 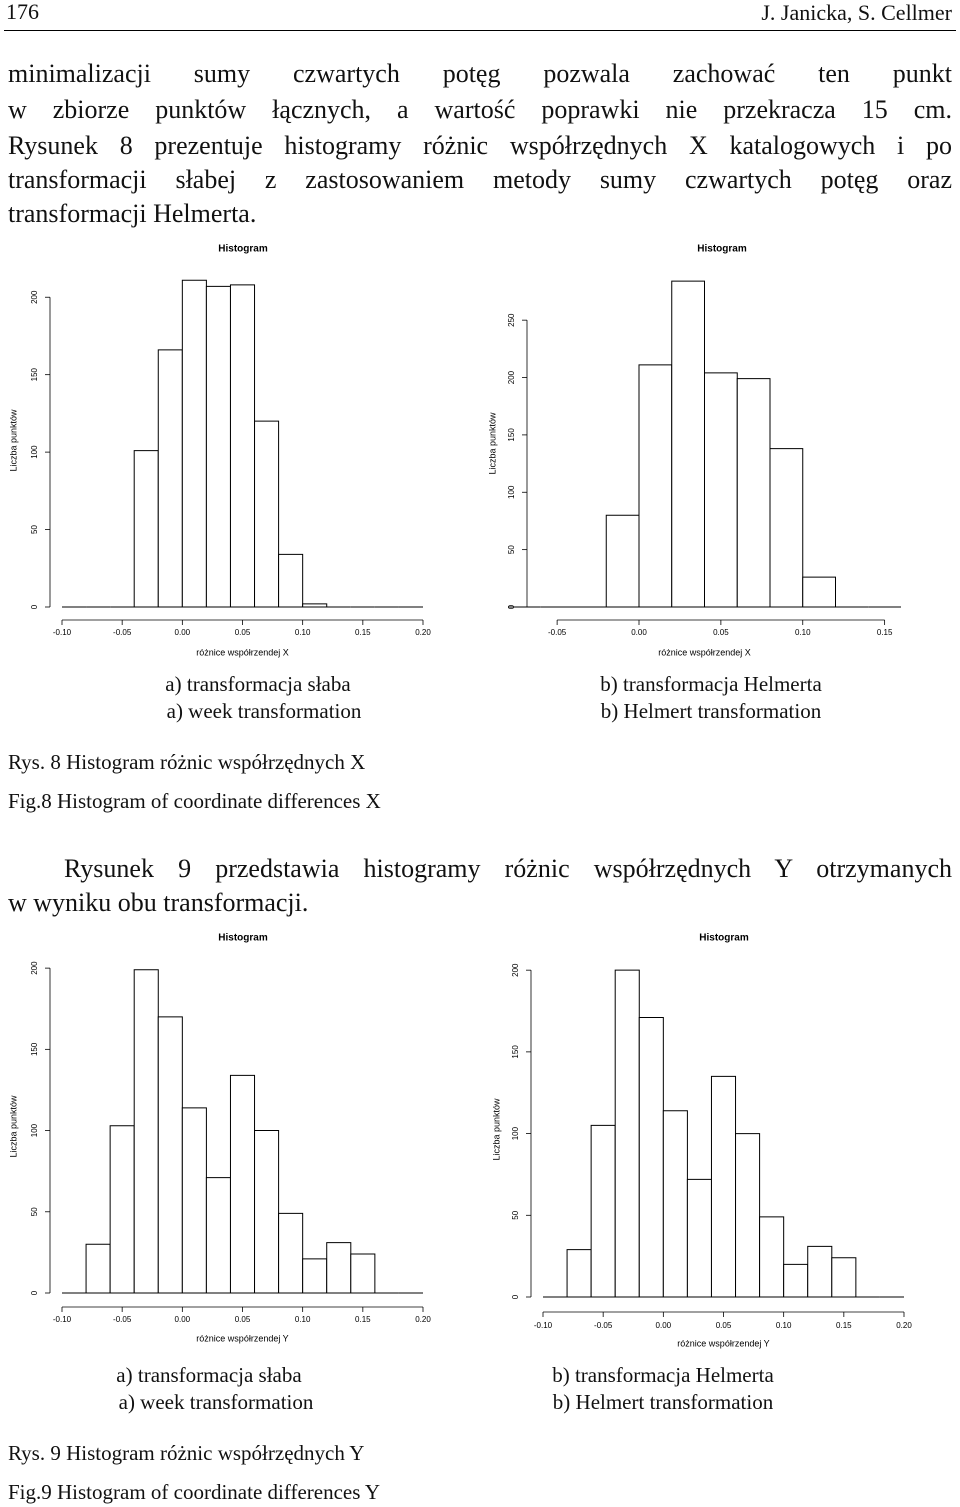 What do you see at coordinates (856, 12) in the screenshot?
I see `running-header: J. Janicka, S. Cellmer` at bounding box center [856, 12].